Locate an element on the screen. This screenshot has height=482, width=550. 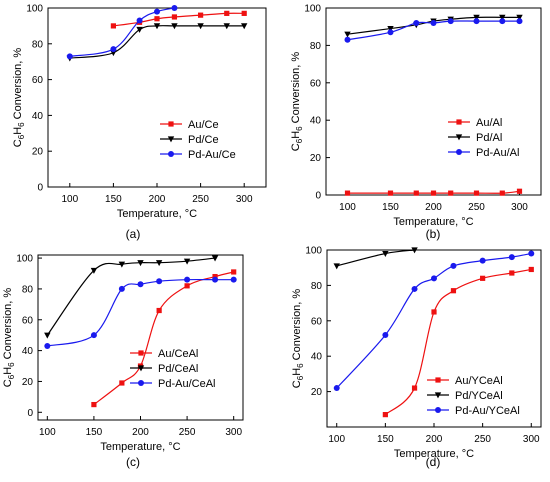
legend-entry: Pd-Au/Ce is located at coordinates (212, 155).